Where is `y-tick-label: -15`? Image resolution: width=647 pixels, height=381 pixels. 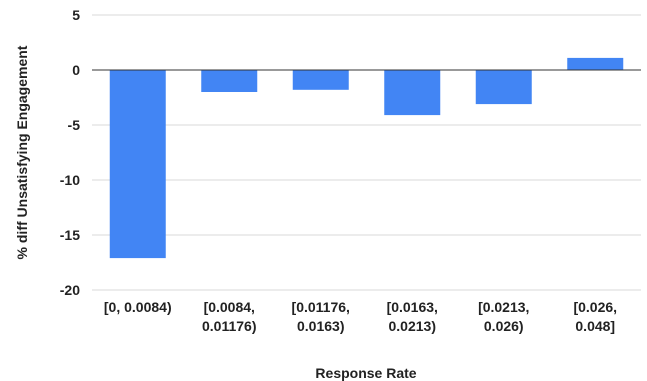
y-tick-label: -15 is located at coordinates (70, 235).